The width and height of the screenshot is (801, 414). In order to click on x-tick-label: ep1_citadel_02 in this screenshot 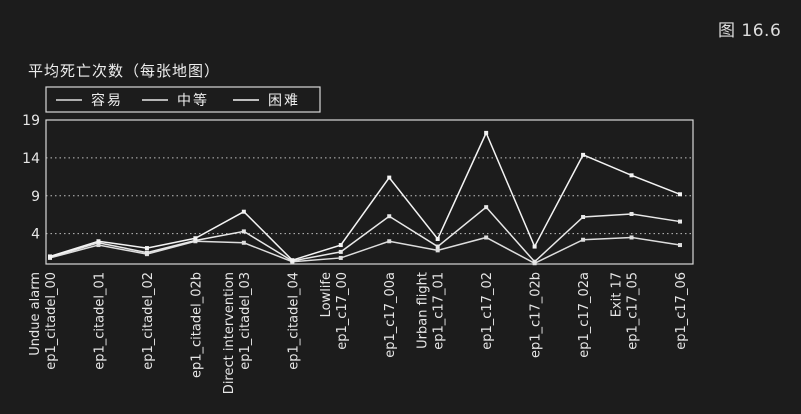, I will do `click(148, 321)`.